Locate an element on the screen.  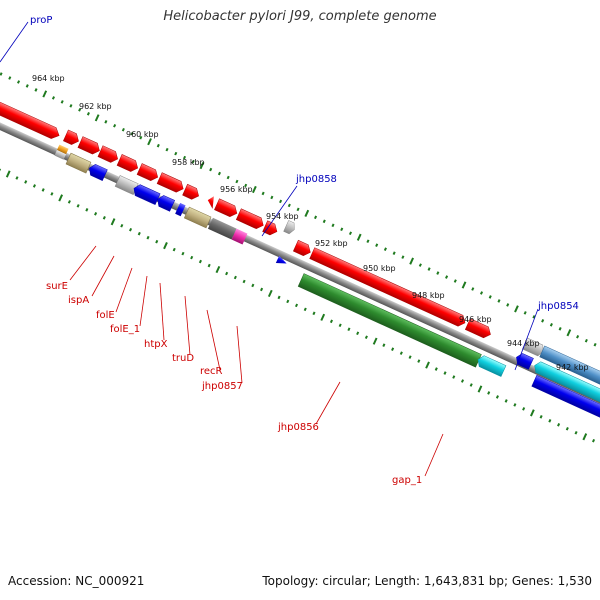
gene-label-proP: proP is located at coordinates (41, 20).